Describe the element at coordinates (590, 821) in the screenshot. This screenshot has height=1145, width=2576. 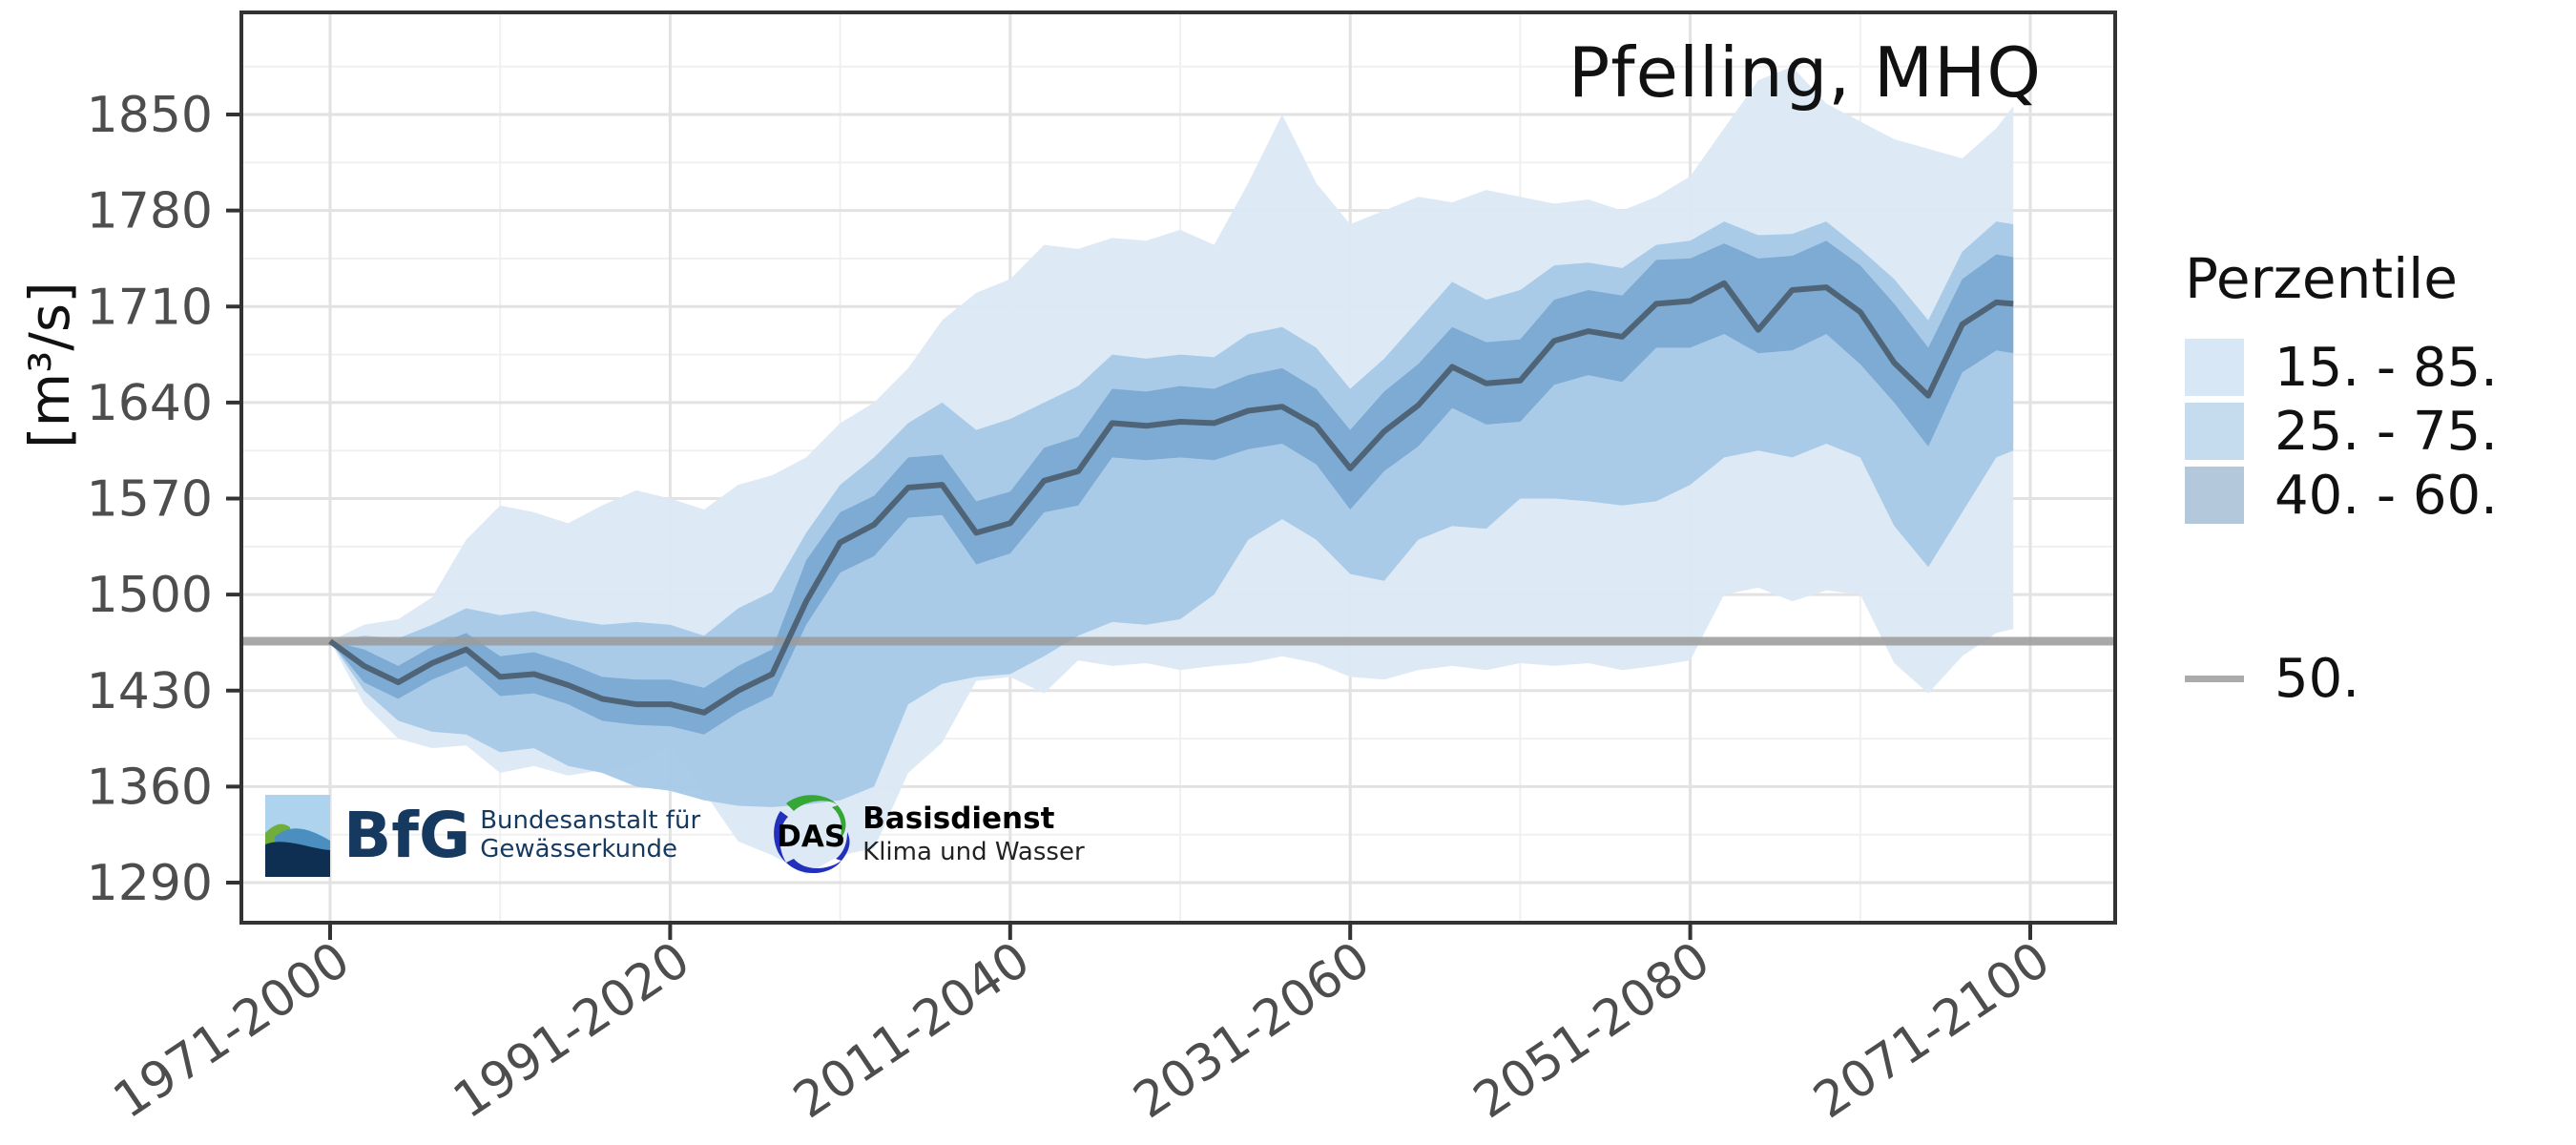
I see `bfg-name-line1: Bundesanstalt für` at that location.